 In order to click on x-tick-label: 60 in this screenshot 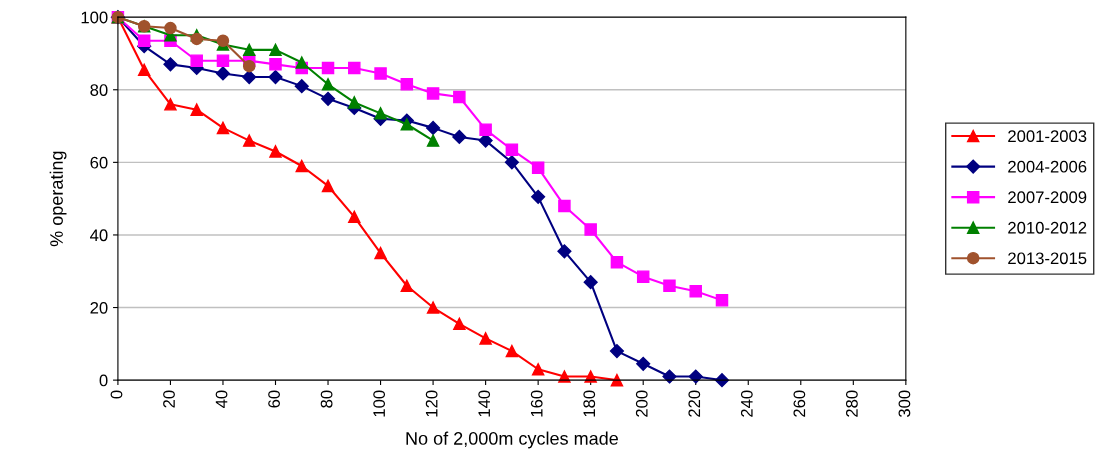, I will do `click(274, 399)`.